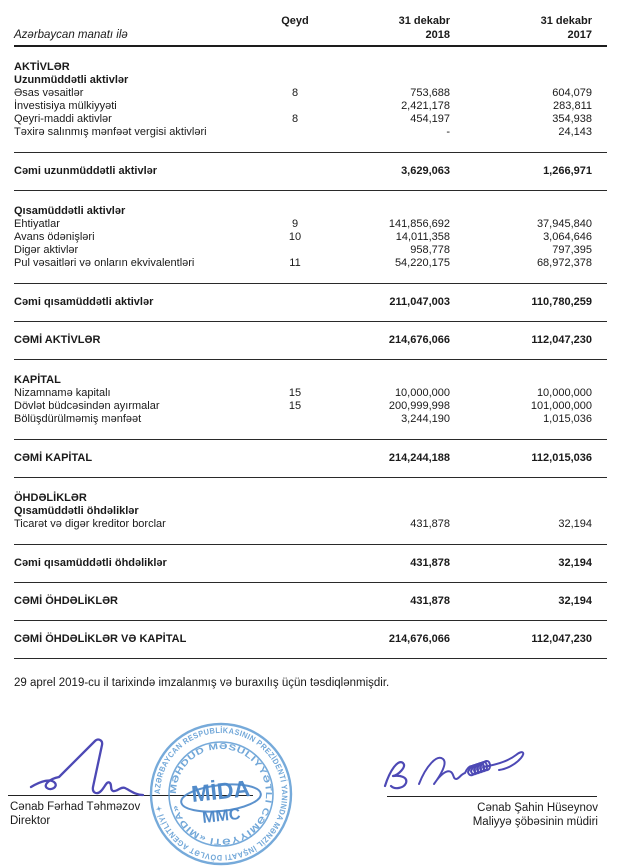  I want to click on stamp-outer-ring, so click(221, 794).